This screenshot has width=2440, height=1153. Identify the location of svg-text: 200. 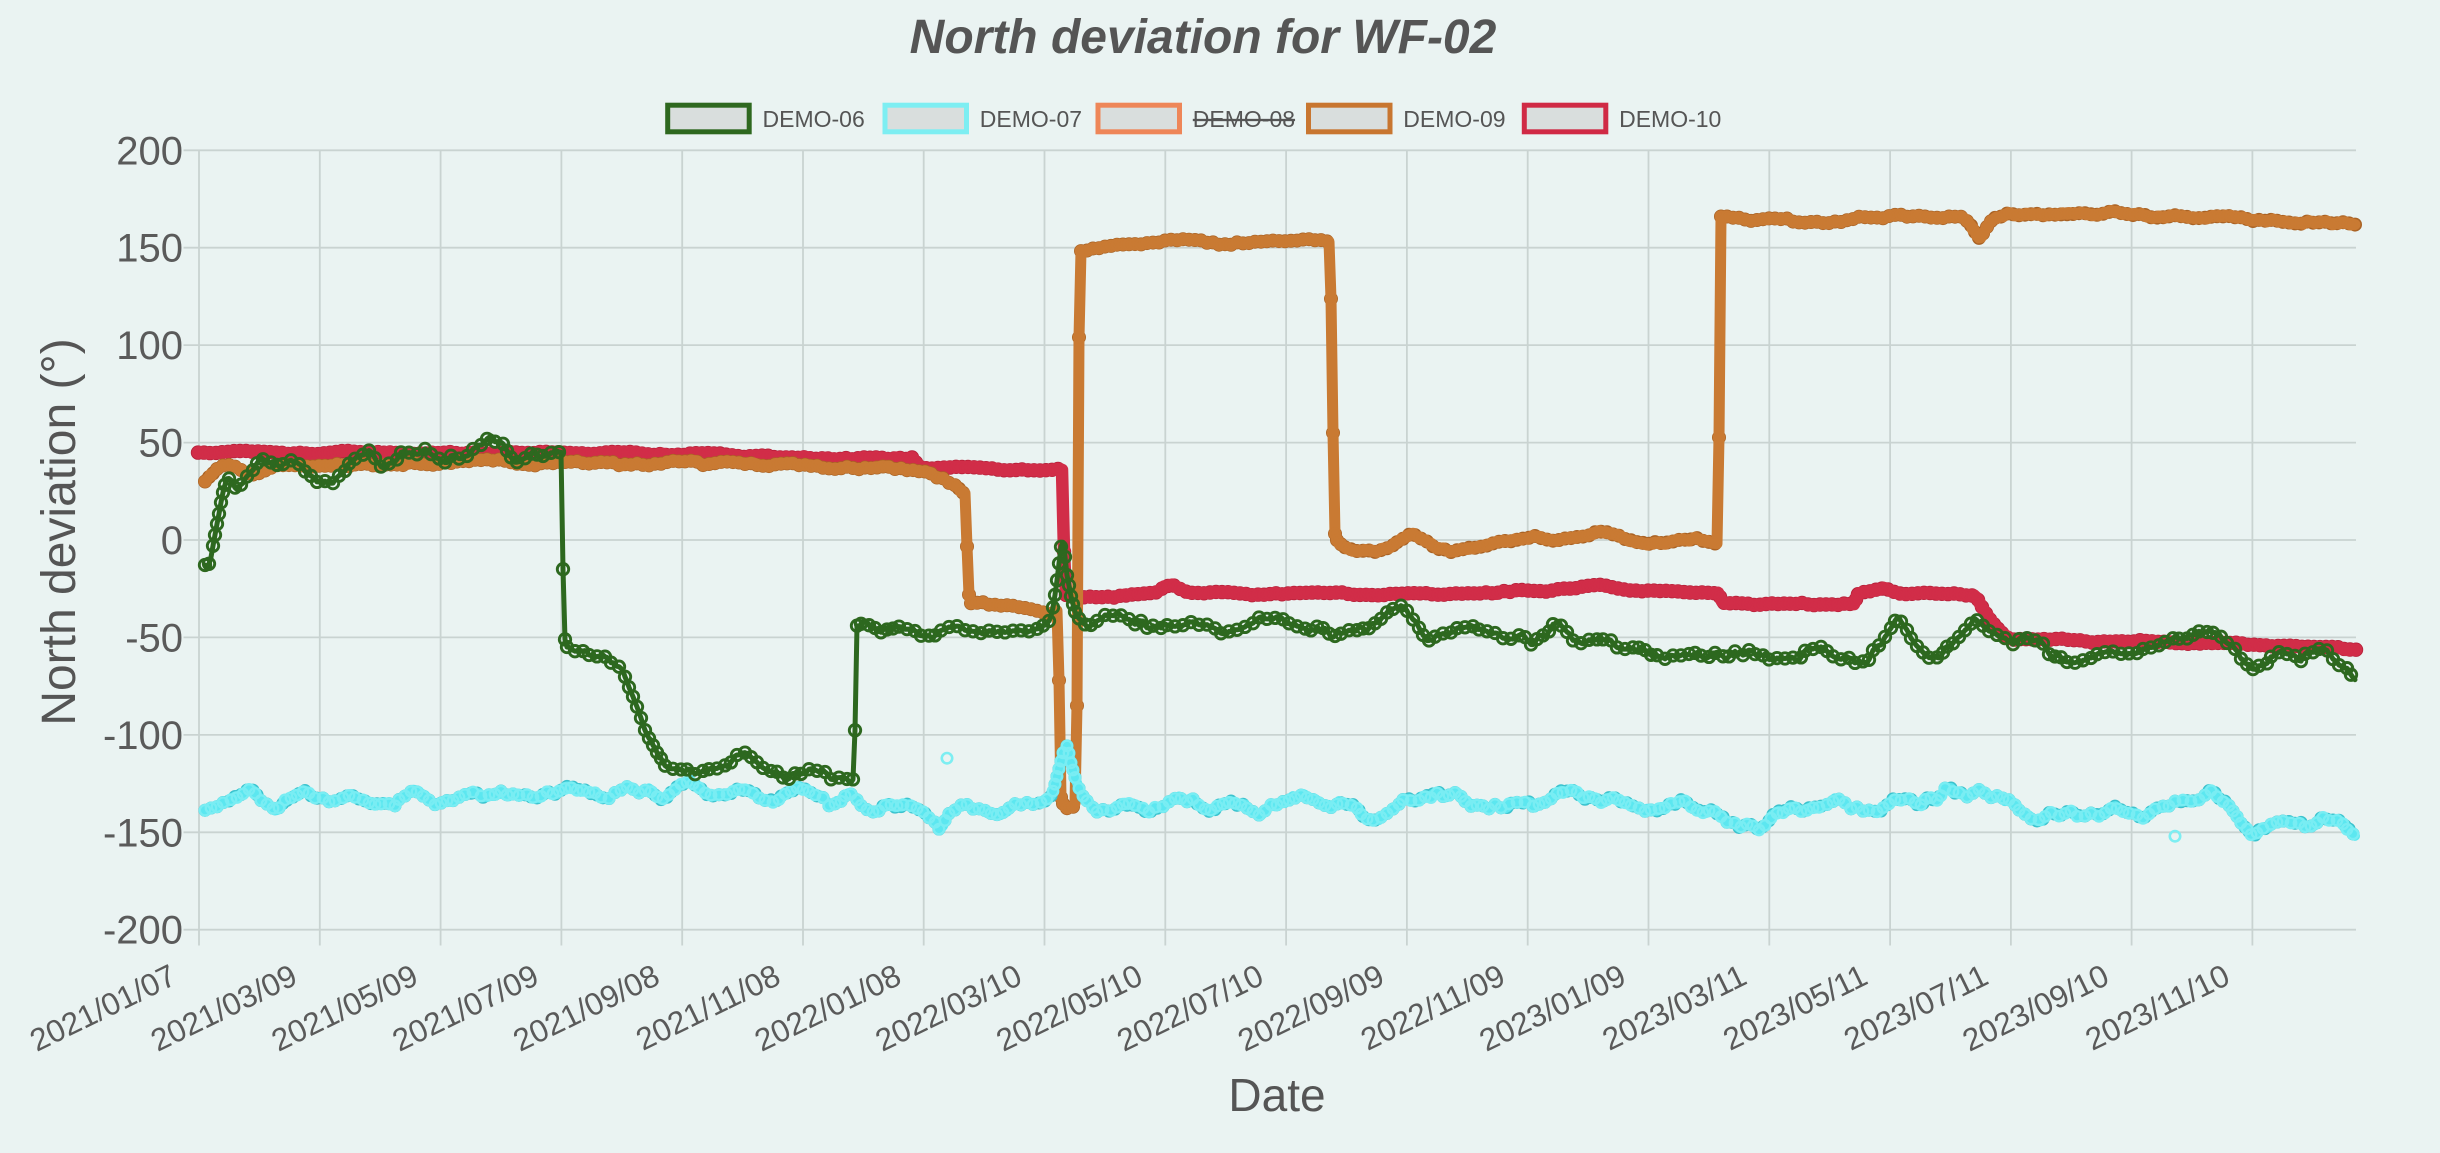
(149, 151).